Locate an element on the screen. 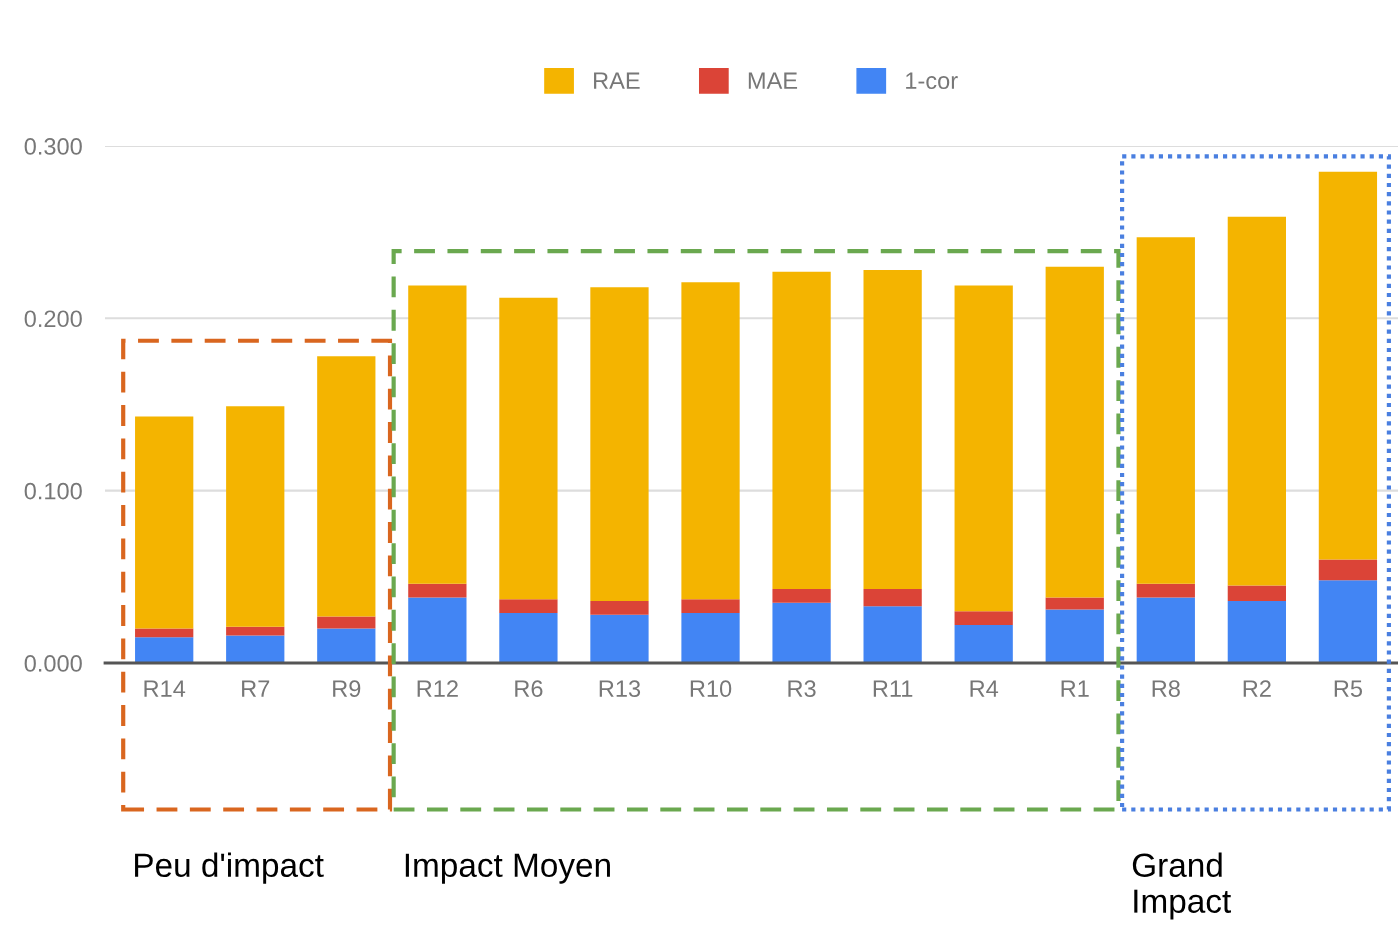 The image size is (1398, 950). x-tick-label: R5 is located at coordinates (1348, 689).